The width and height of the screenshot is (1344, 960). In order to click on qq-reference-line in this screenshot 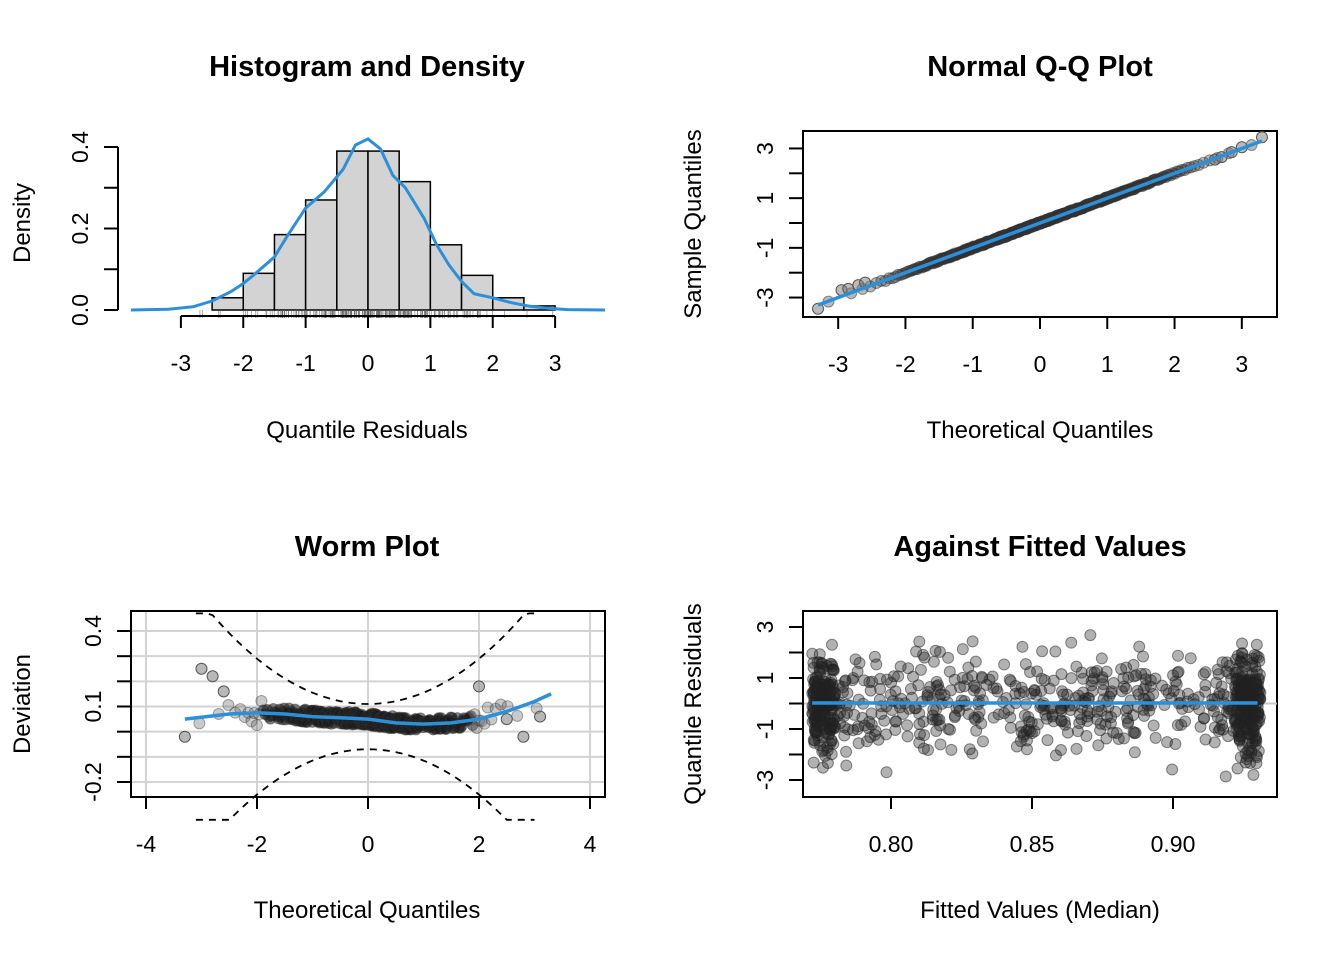, I will do `click(1040, 223)`.